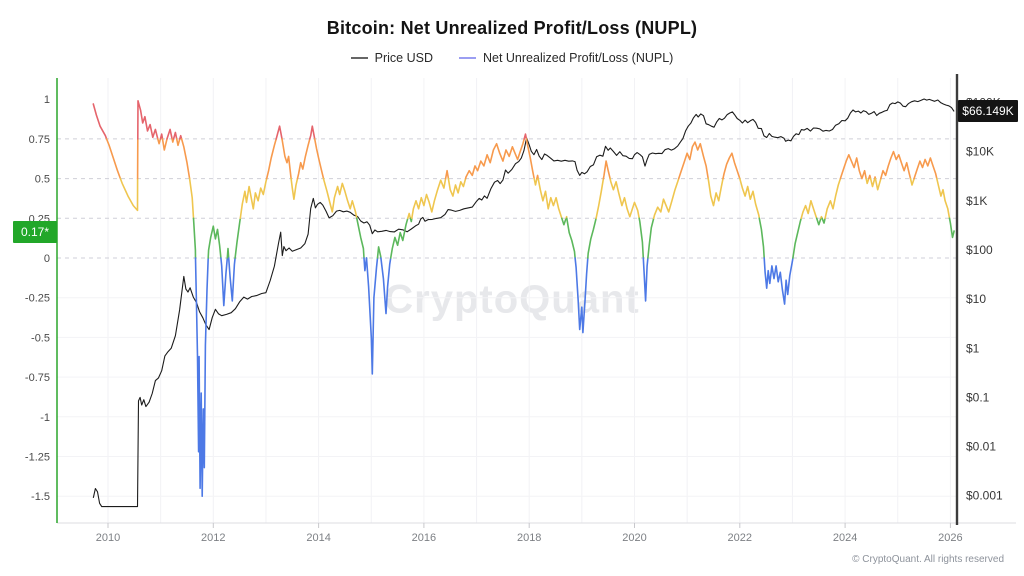 The width and height of the screenshot is (1024, 576). I want to click on price-line-swatch-icon, so click(359, 58).